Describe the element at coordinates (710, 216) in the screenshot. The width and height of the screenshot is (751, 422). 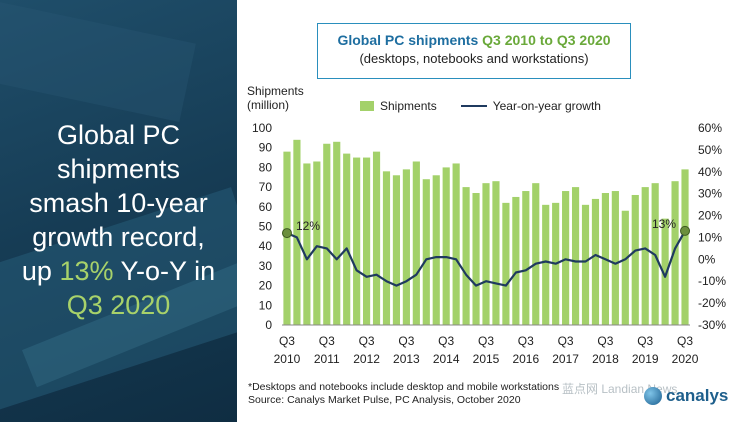
I see `y2-tick-label: 20%` at that location.